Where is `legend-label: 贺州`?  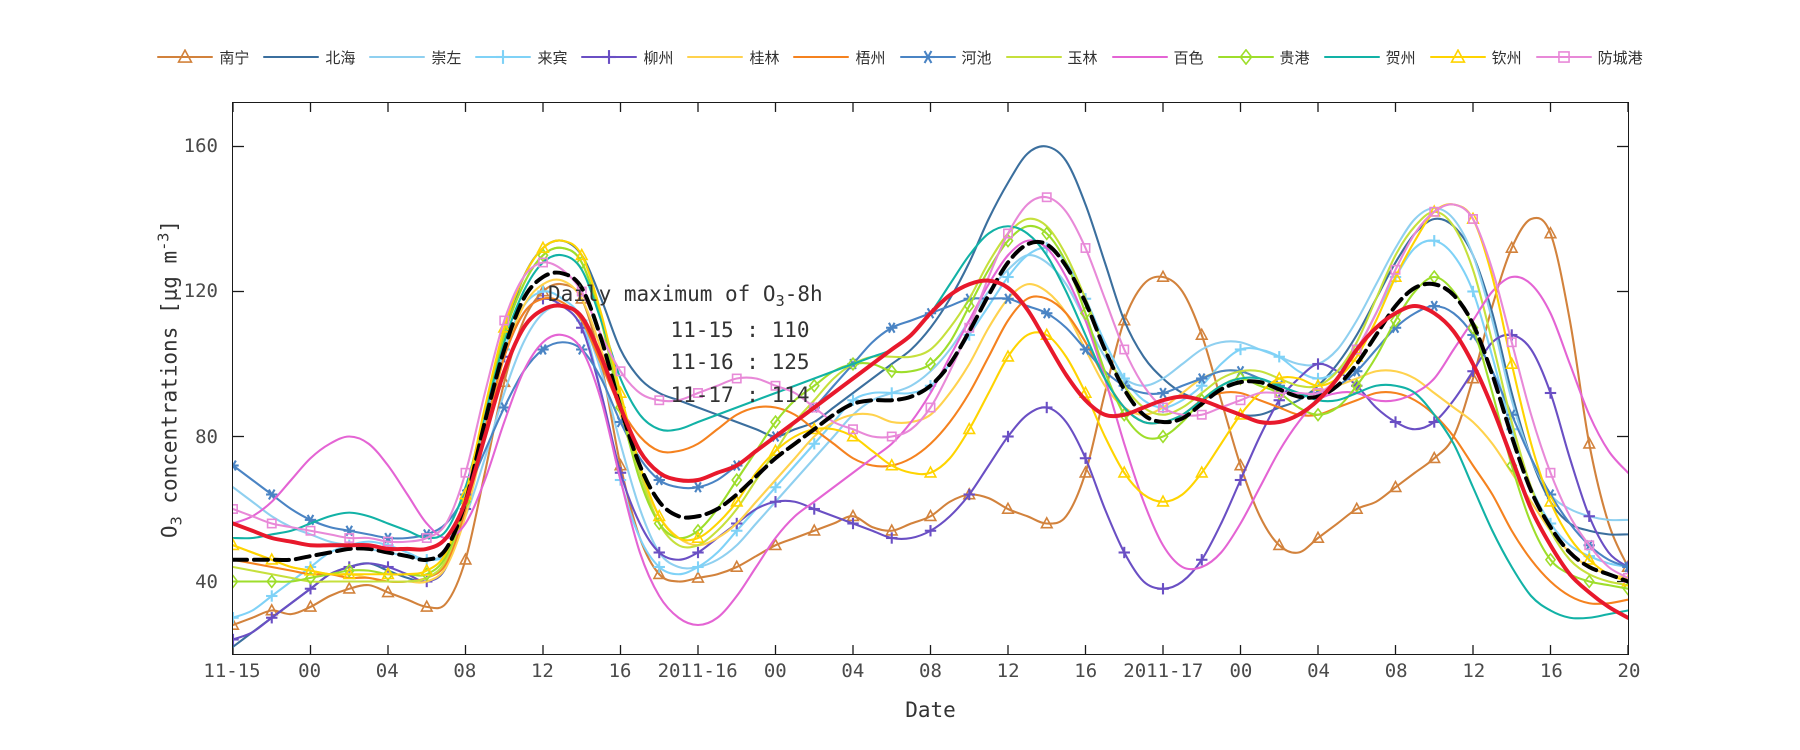
legend-label: 贺州 is located at coordinates (1400, 57).